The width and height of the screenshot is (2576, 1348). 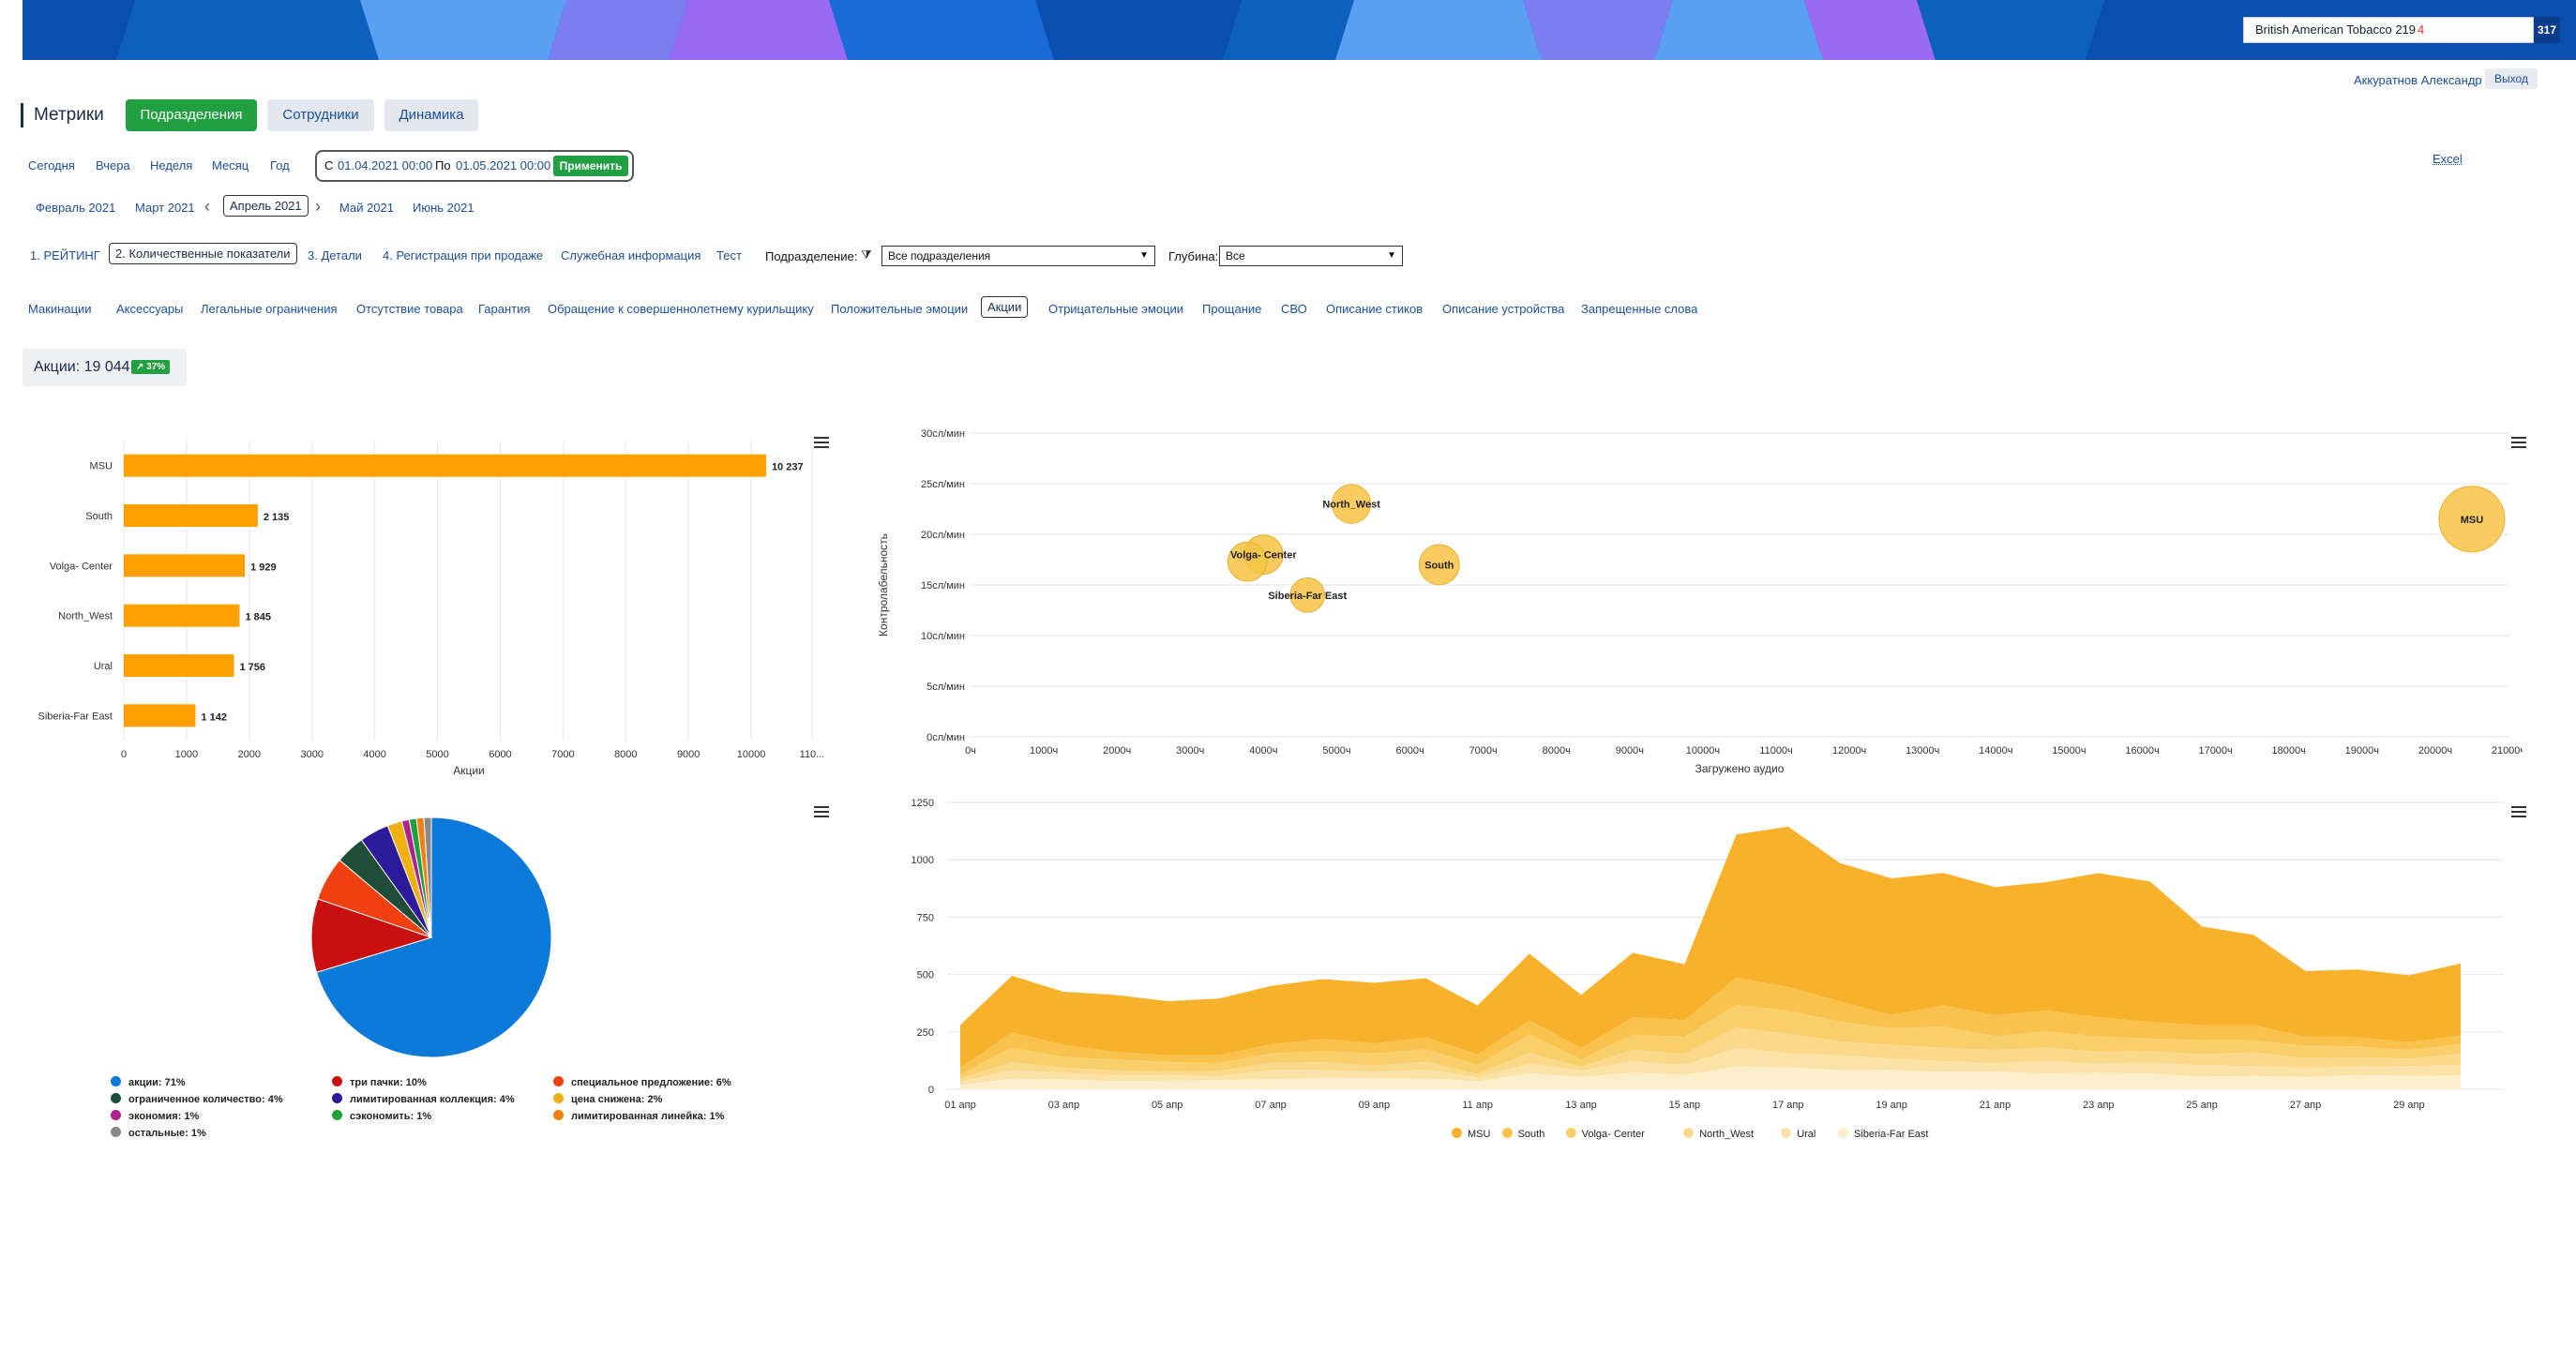 I want to click on pie-legend-item: ограниченное количество: 4%, so click(x=197, y=1099).